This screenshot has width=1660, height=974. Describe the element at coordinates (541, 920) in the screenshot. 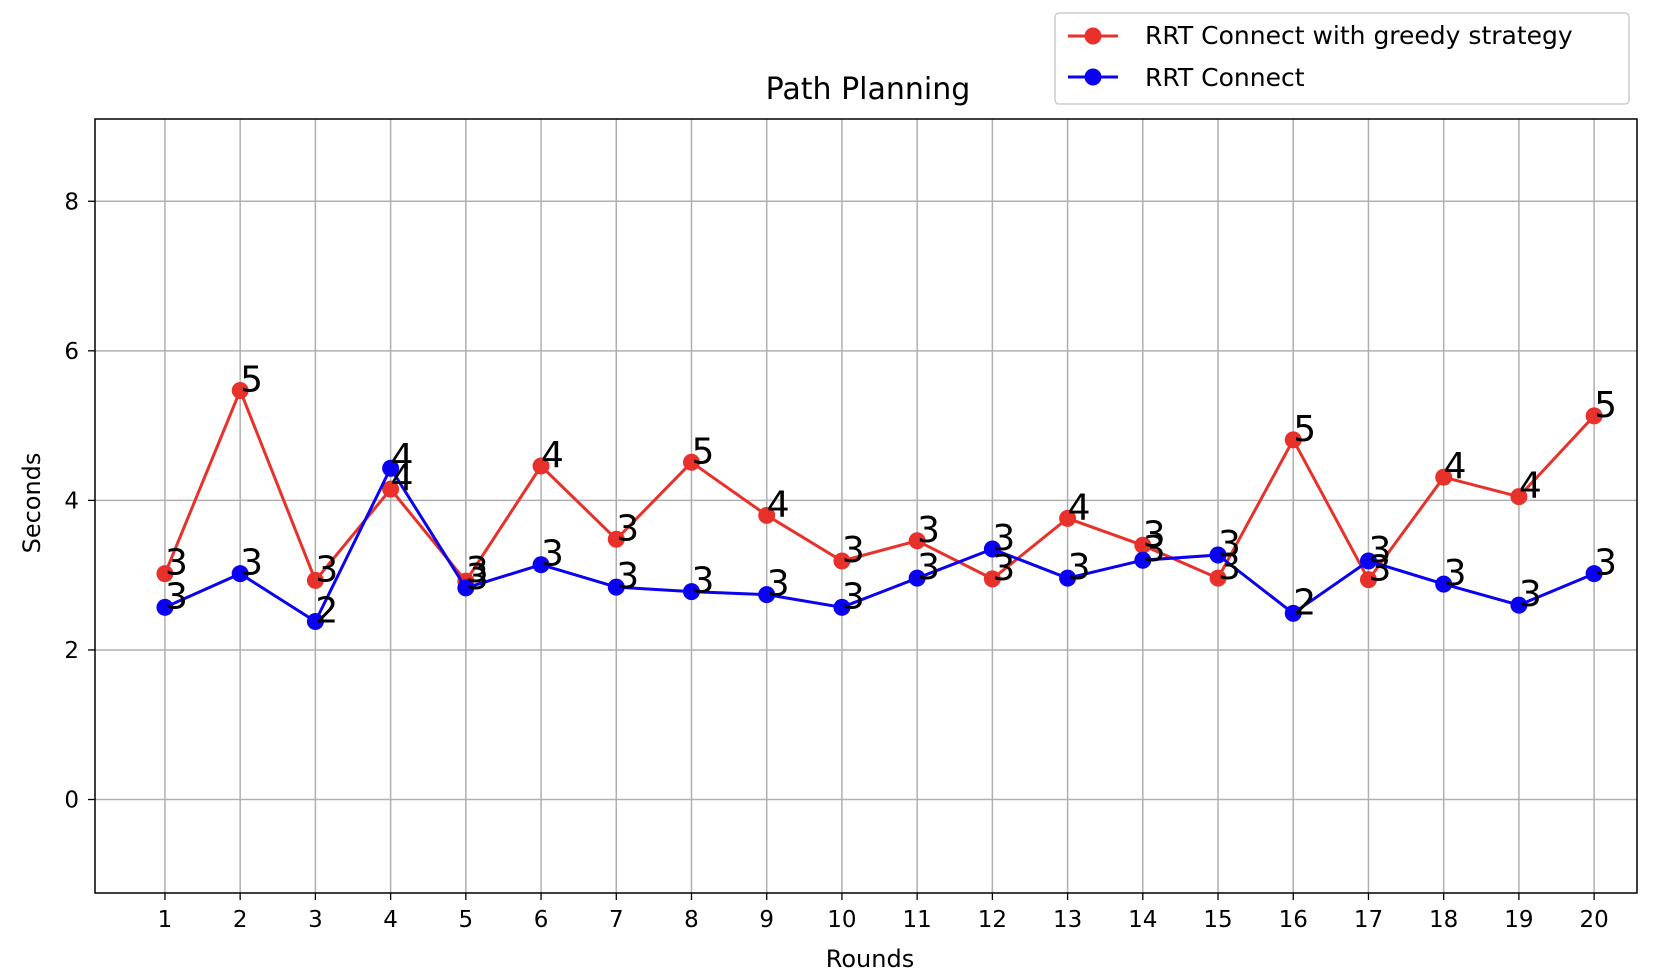

I see `x-tick-label: 6` at that location.